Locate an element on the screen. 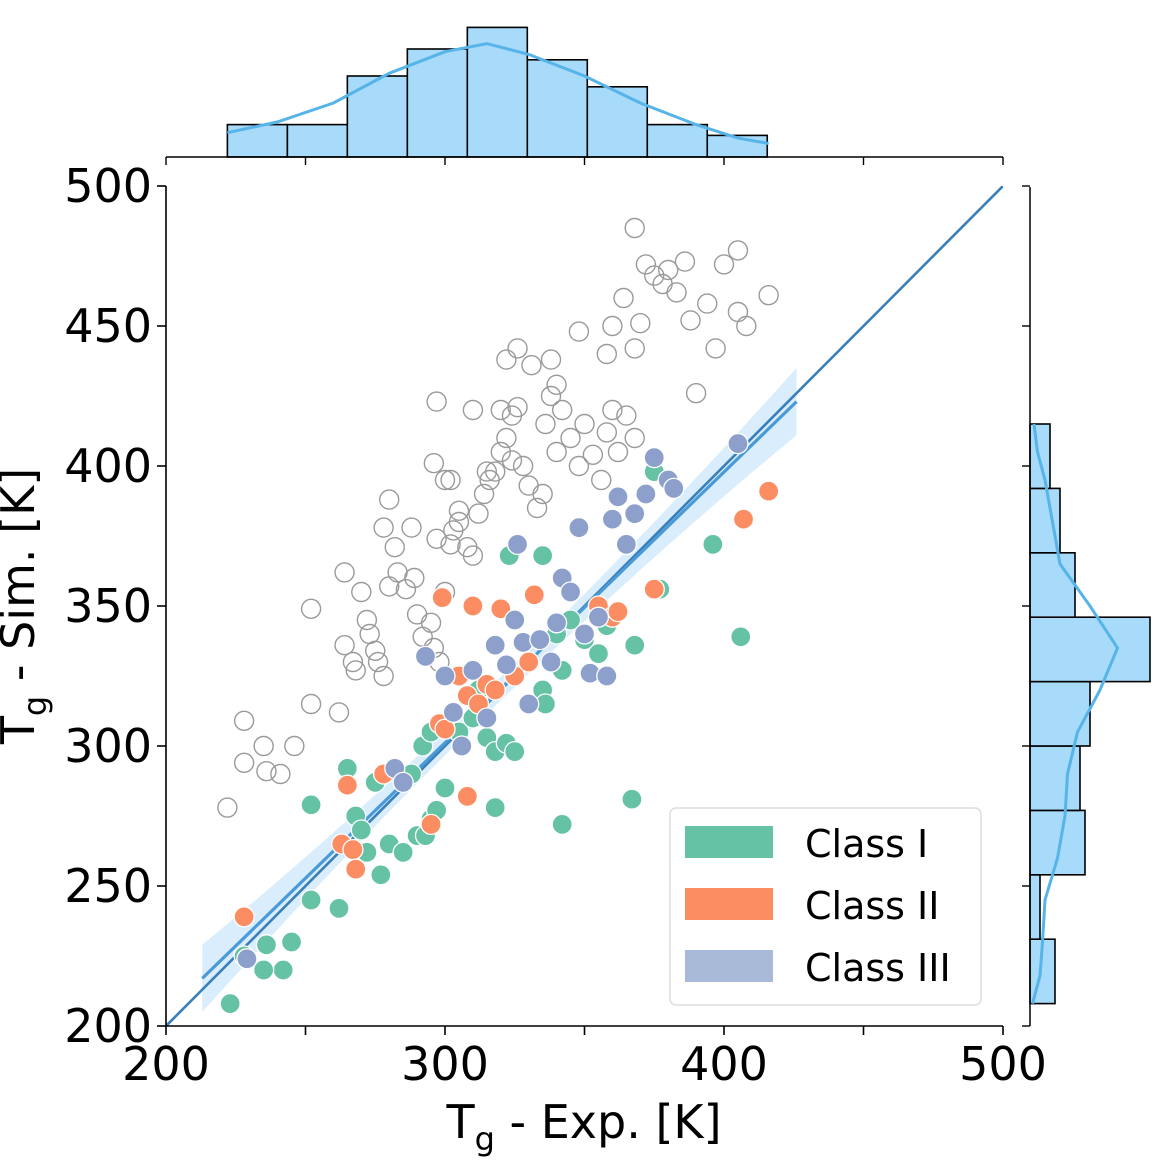 The image size is (1160, 1160). right-kde-curve is located at coordinates (1075, 713).